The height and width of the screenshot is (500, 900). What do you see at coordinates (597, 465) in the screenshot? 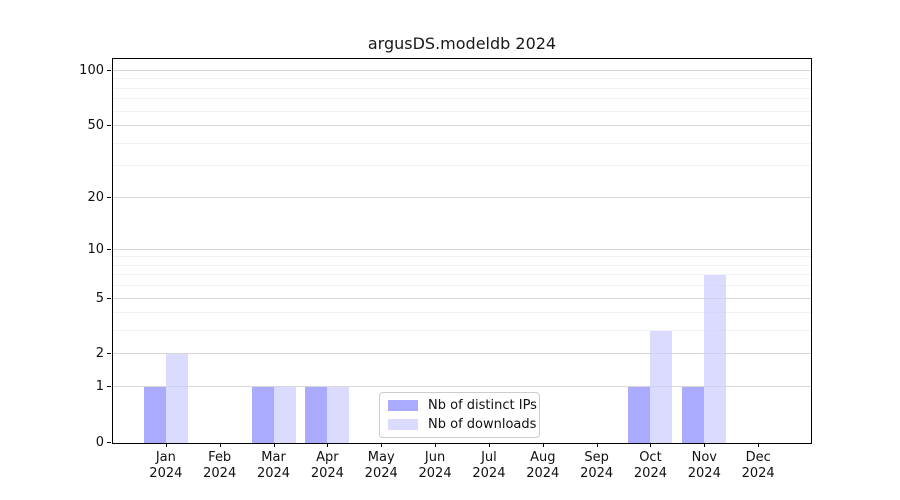
I see `x-tick-label: Sep 2024` at bounding box center [597, 465].